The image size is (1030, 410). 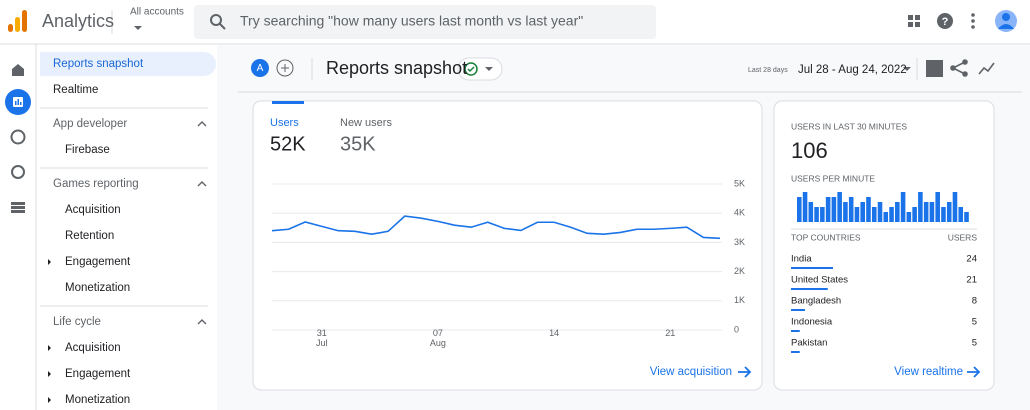 What do you see at coordinates (288, 102) in the screenshot?
I see `tab-indicator` at bounding box center [288, 102].